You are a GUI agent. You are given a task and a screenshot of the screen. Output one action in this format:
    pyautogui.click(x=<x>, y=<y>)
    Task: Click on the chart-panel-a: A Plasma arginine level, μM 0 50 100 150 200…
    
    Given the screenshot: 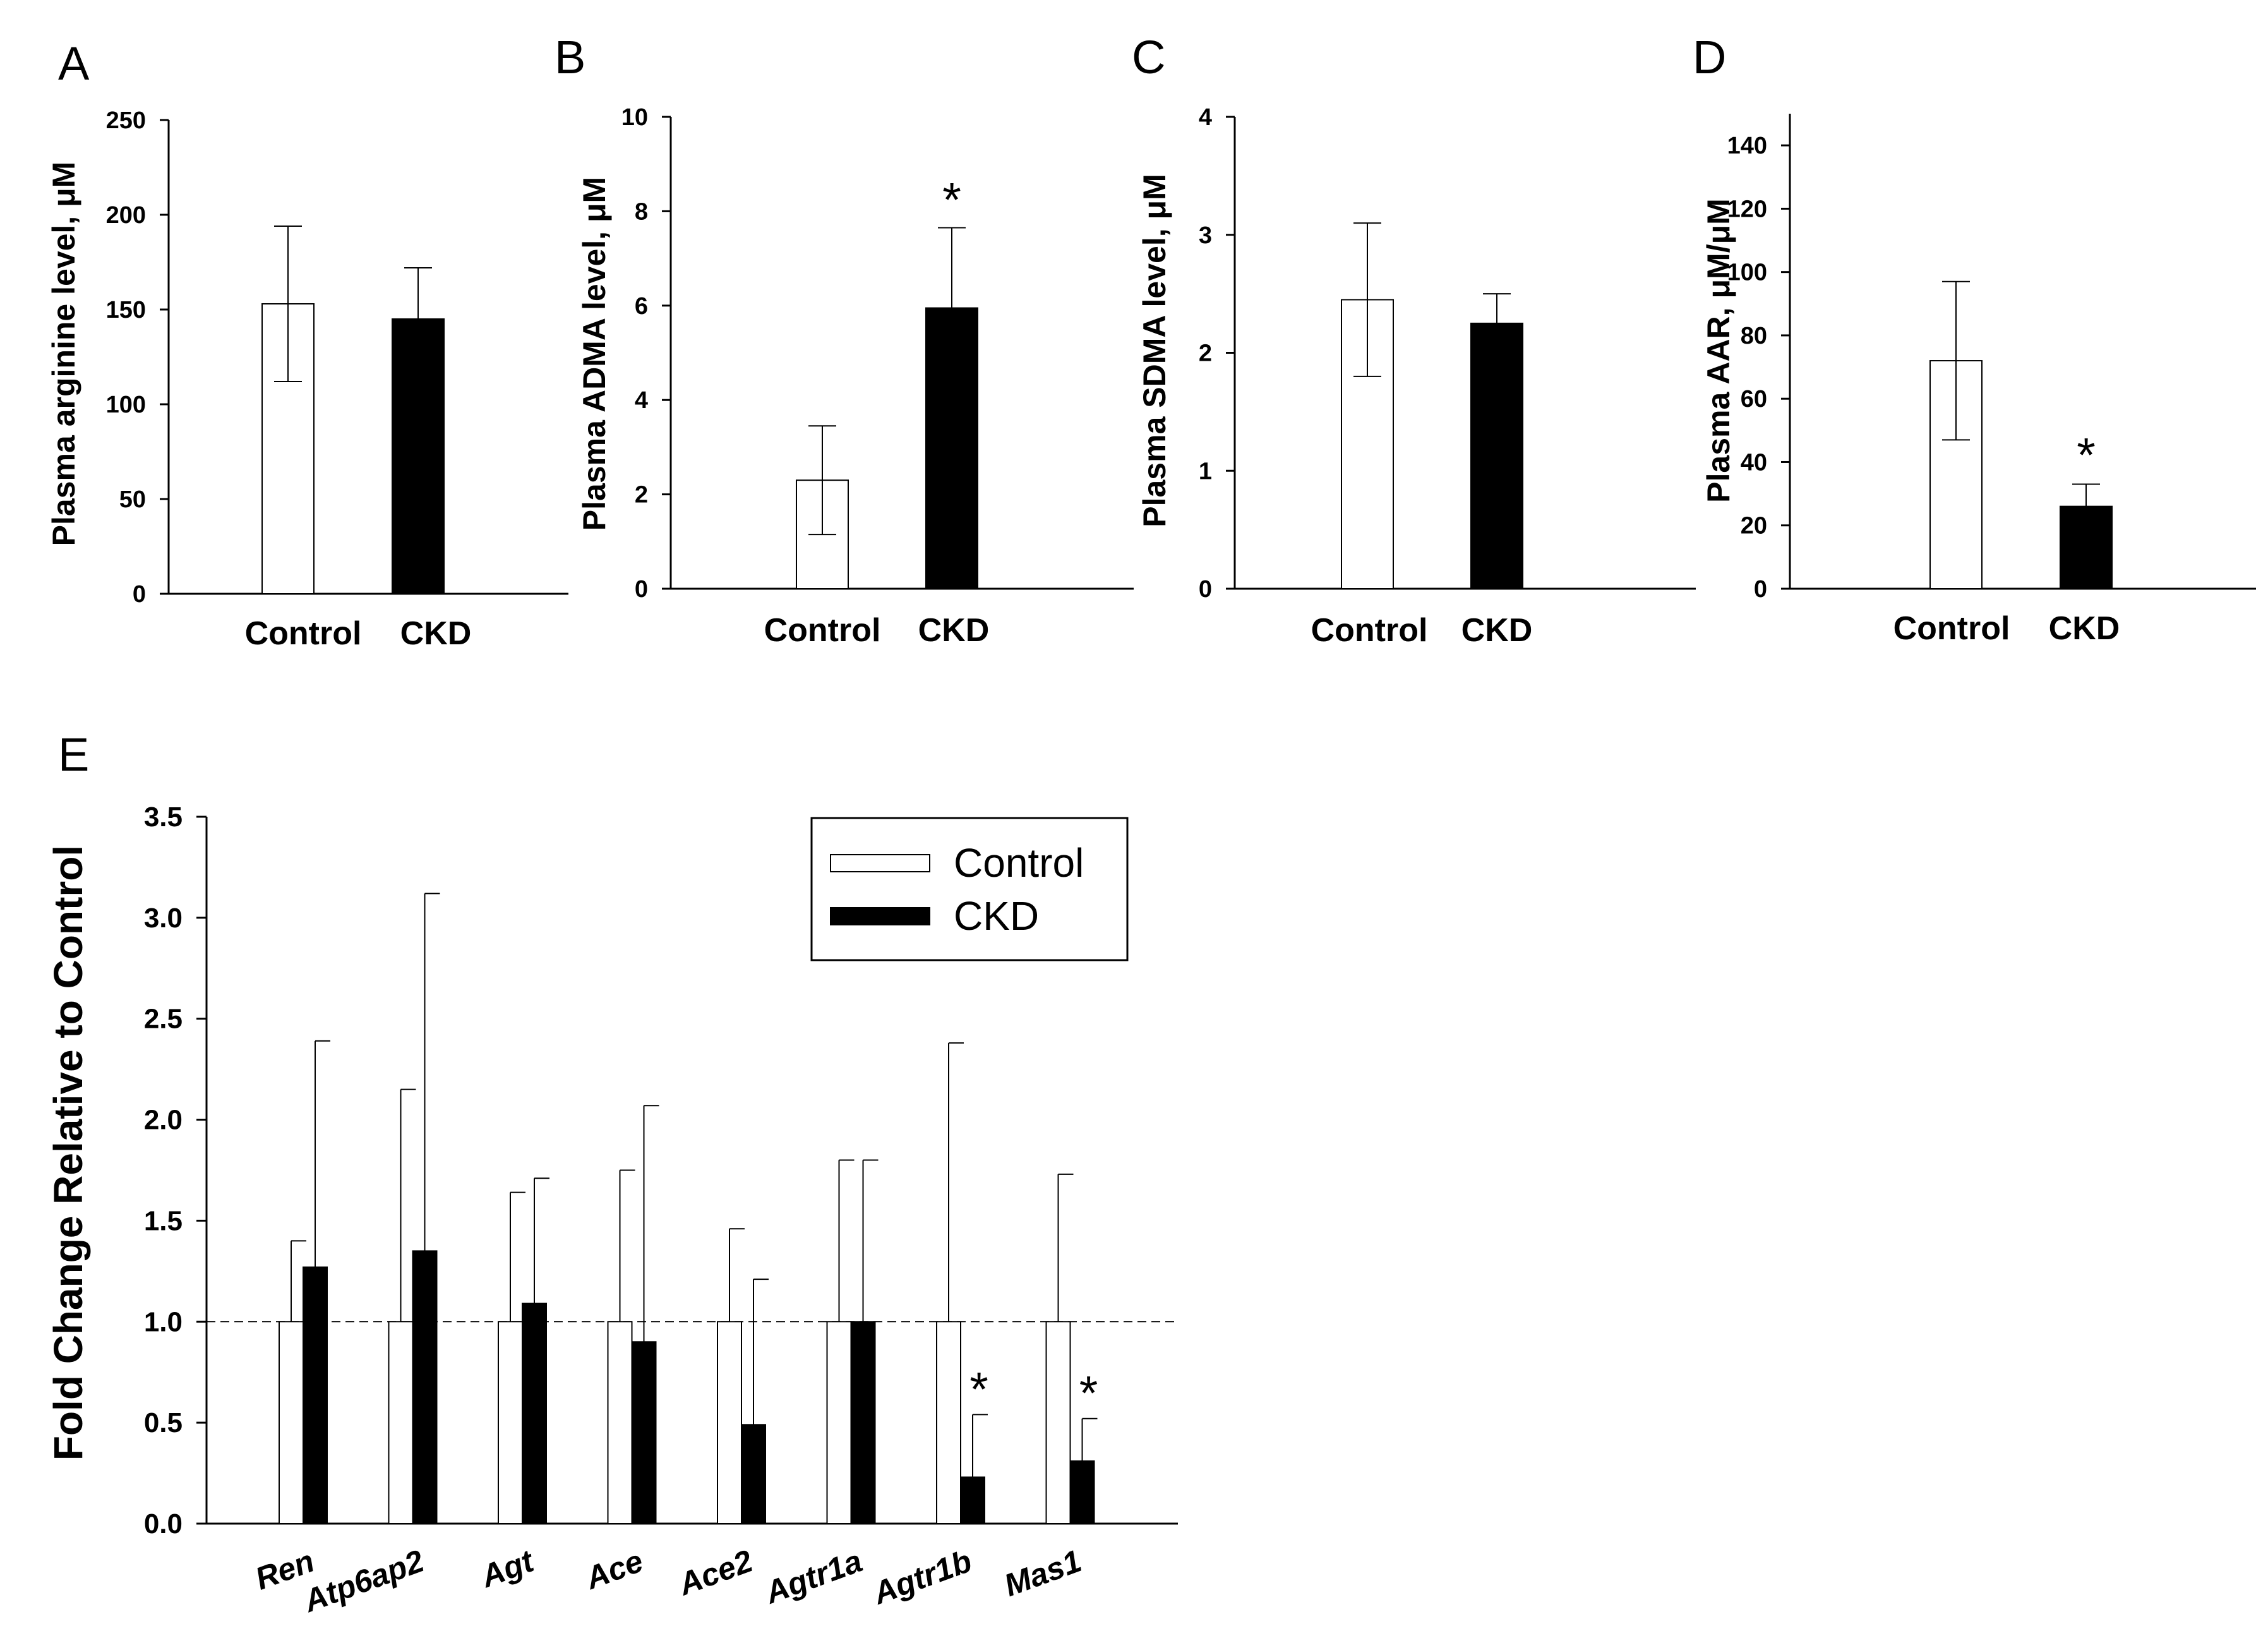 What is the action you would take?
    pyautogui.click(x=307, y=344)
    